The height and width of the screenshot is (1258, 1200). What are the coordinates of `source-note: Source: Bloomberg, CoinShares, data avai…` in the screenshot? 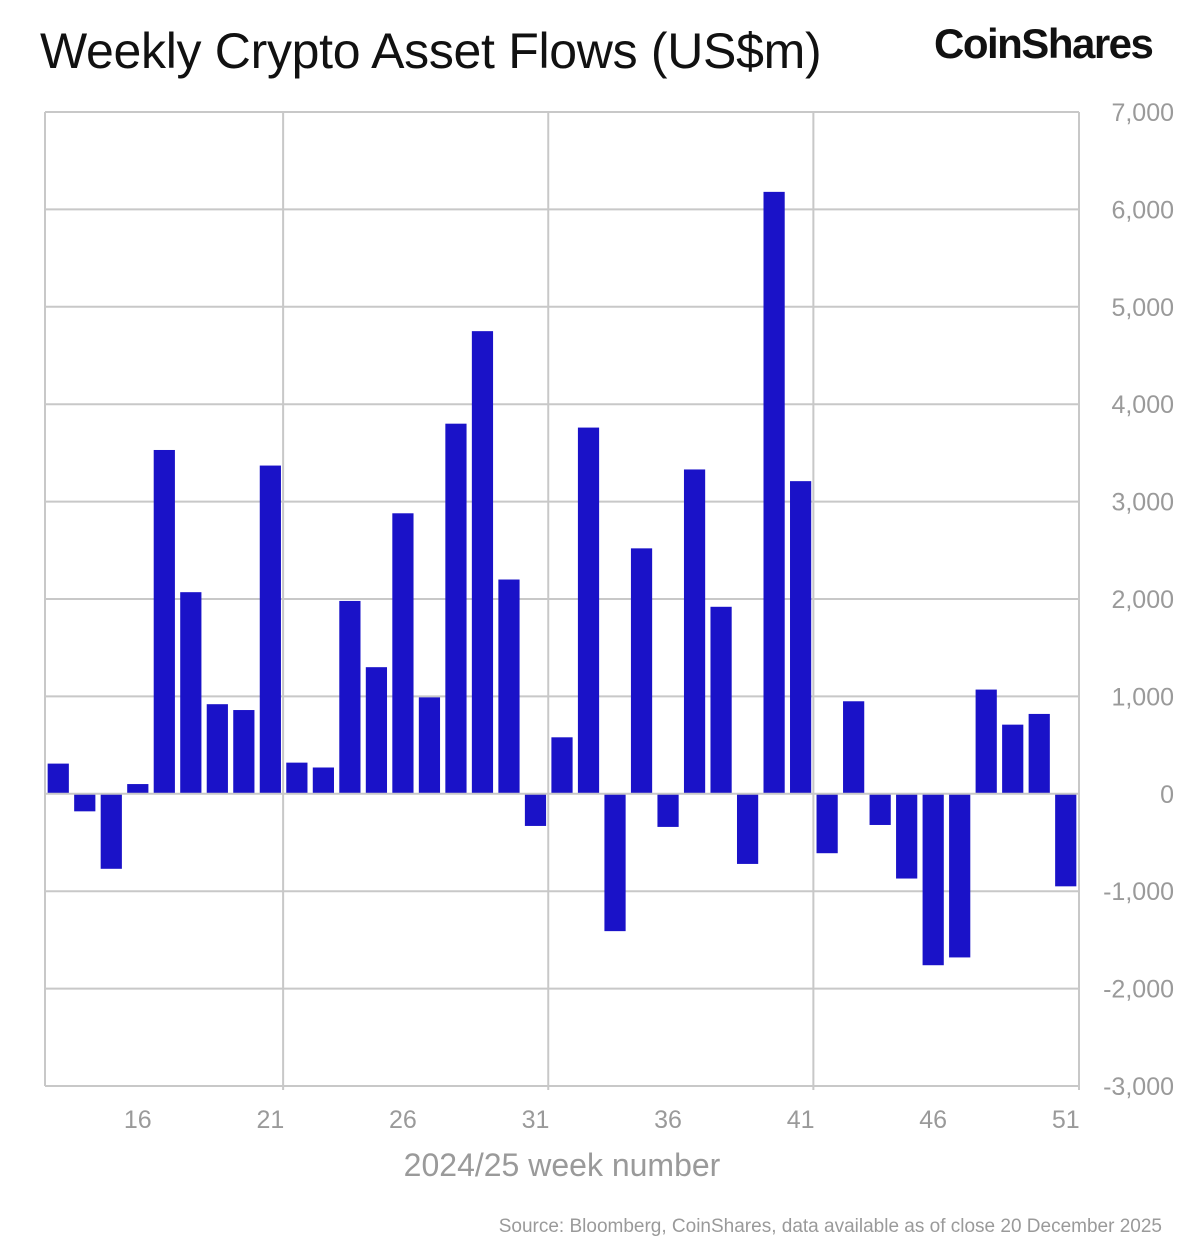 It's located at (830, 1226).